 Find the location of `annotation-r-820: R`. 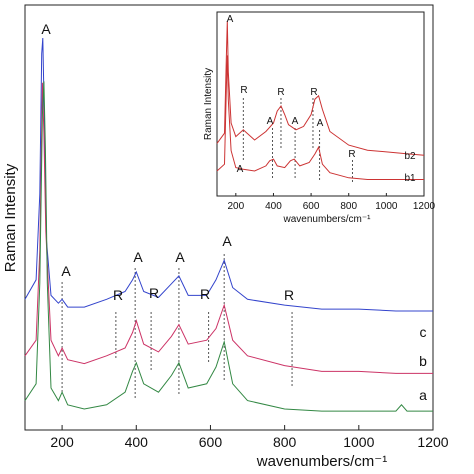

annotation-r-820: R is located at coordinates (289, 295).